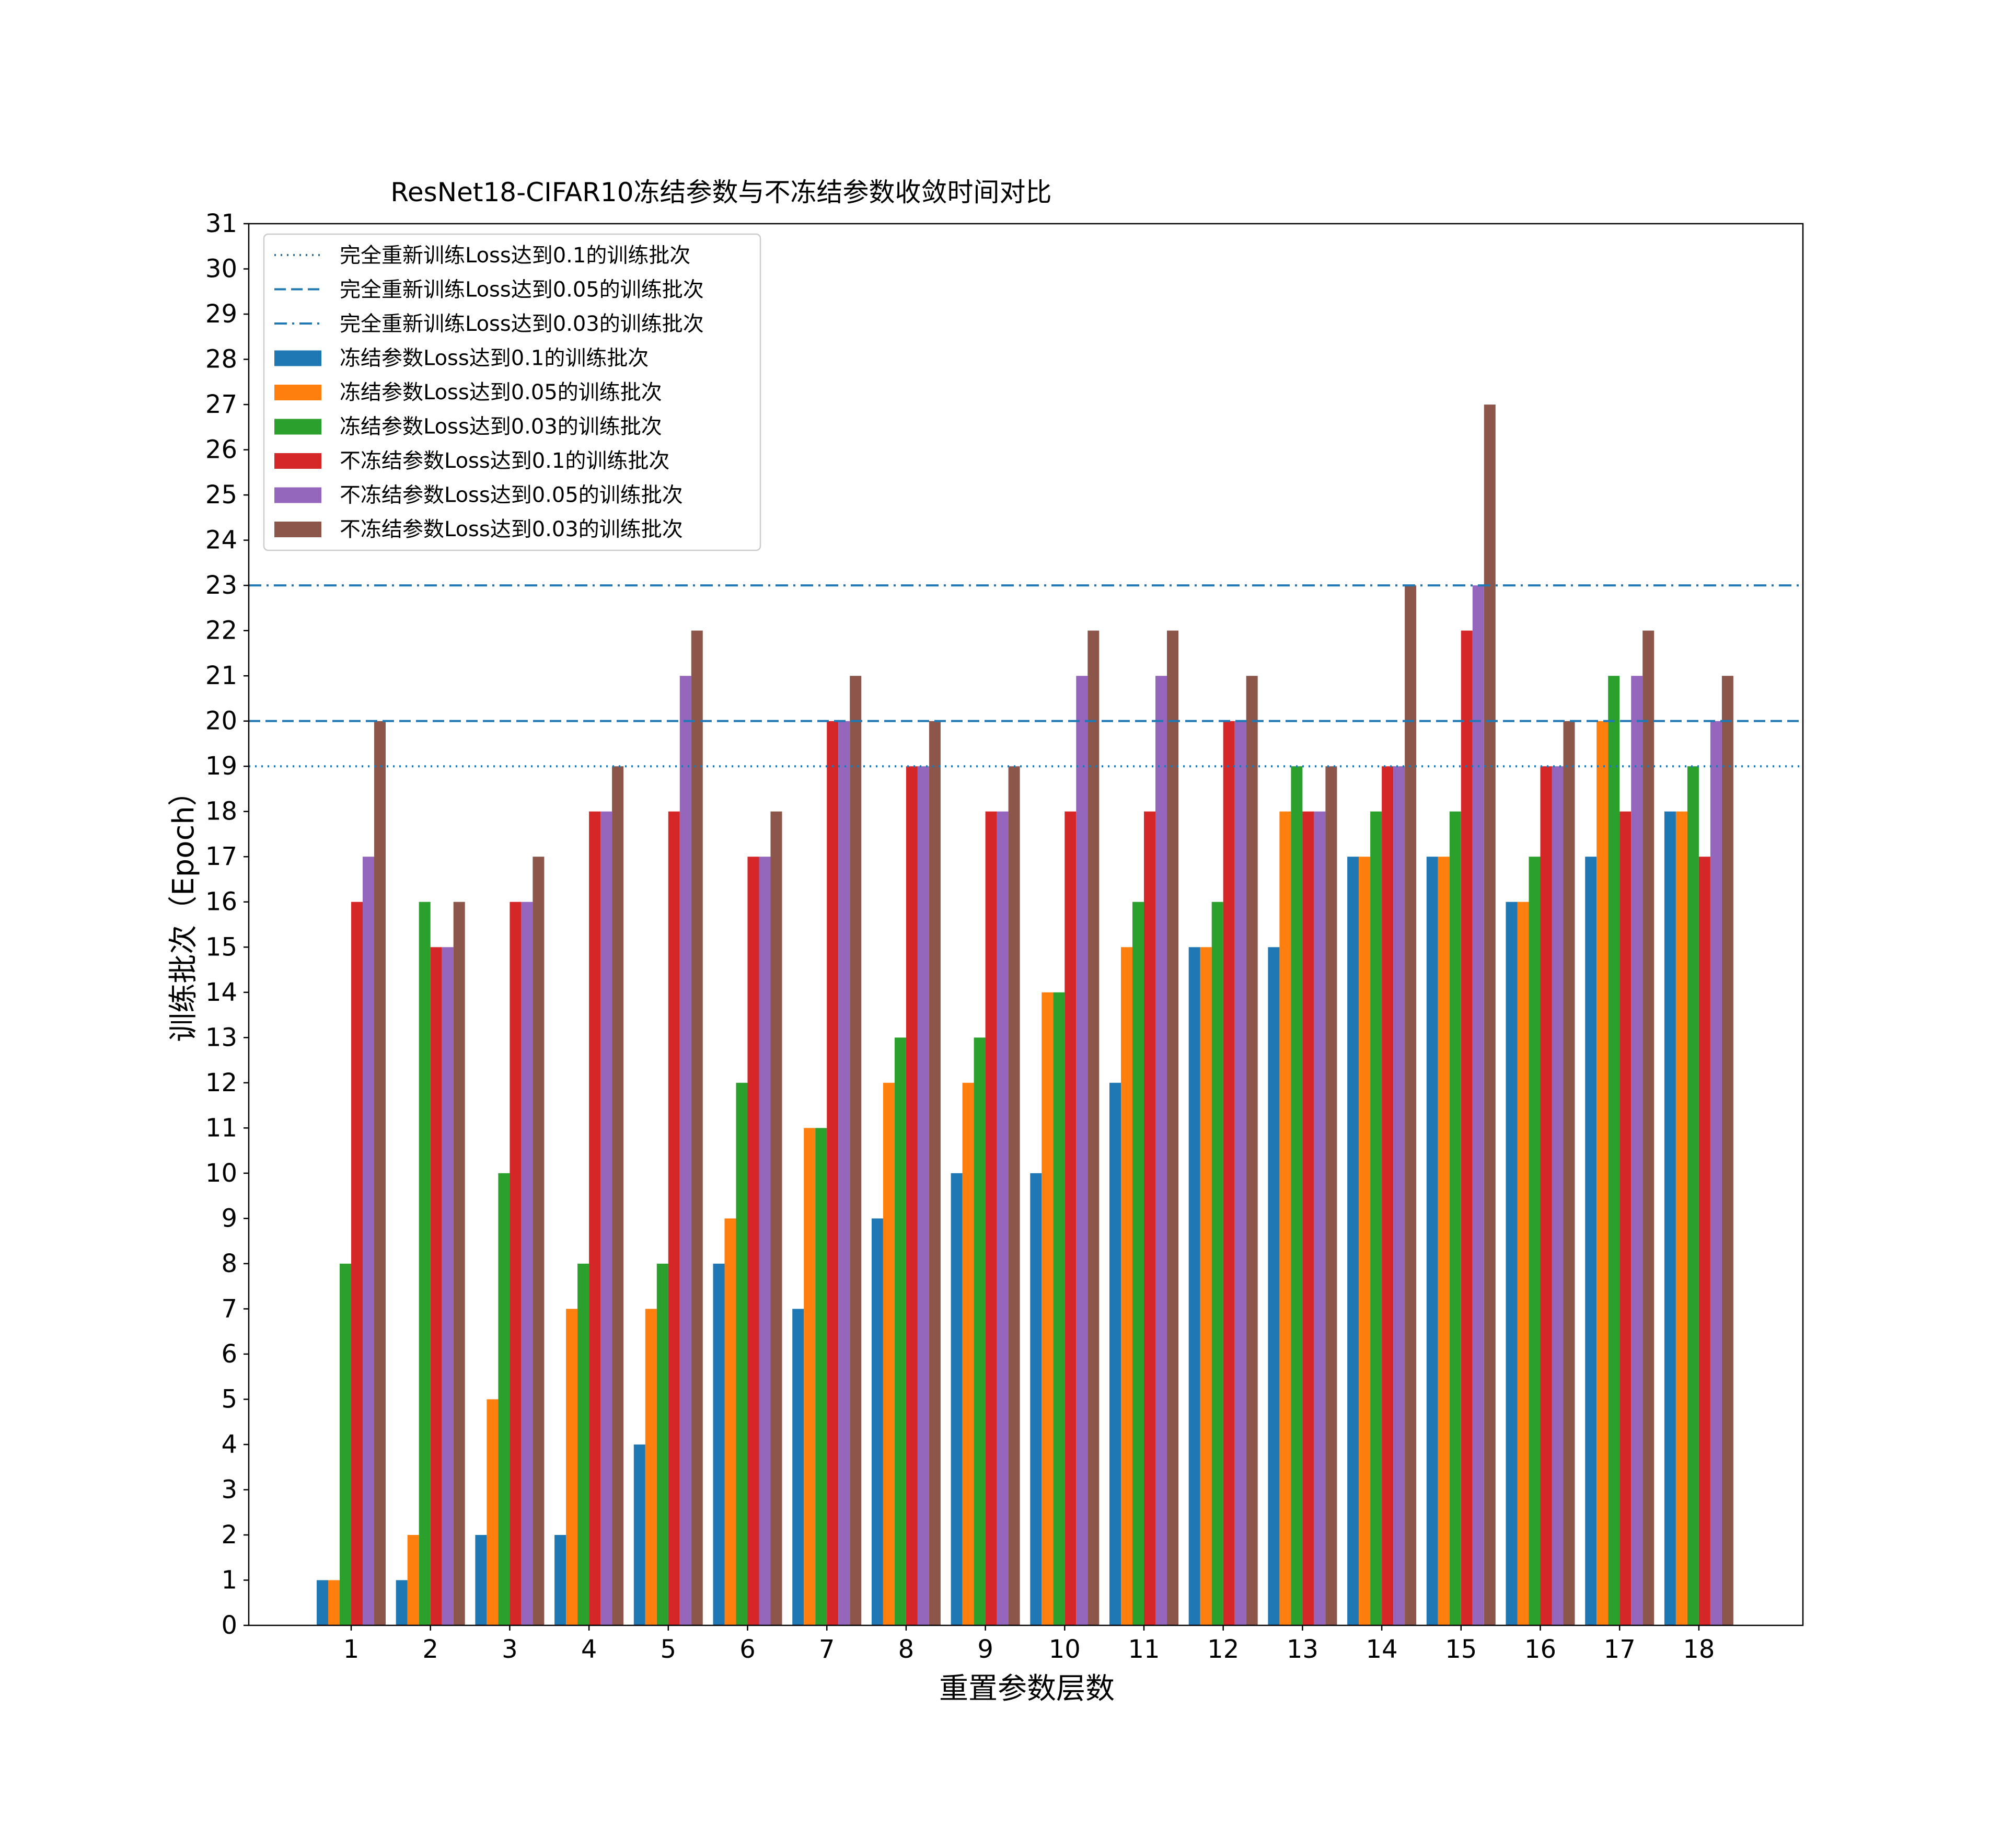  I want to click on y-tick-label: 13, so click(221, 1037).